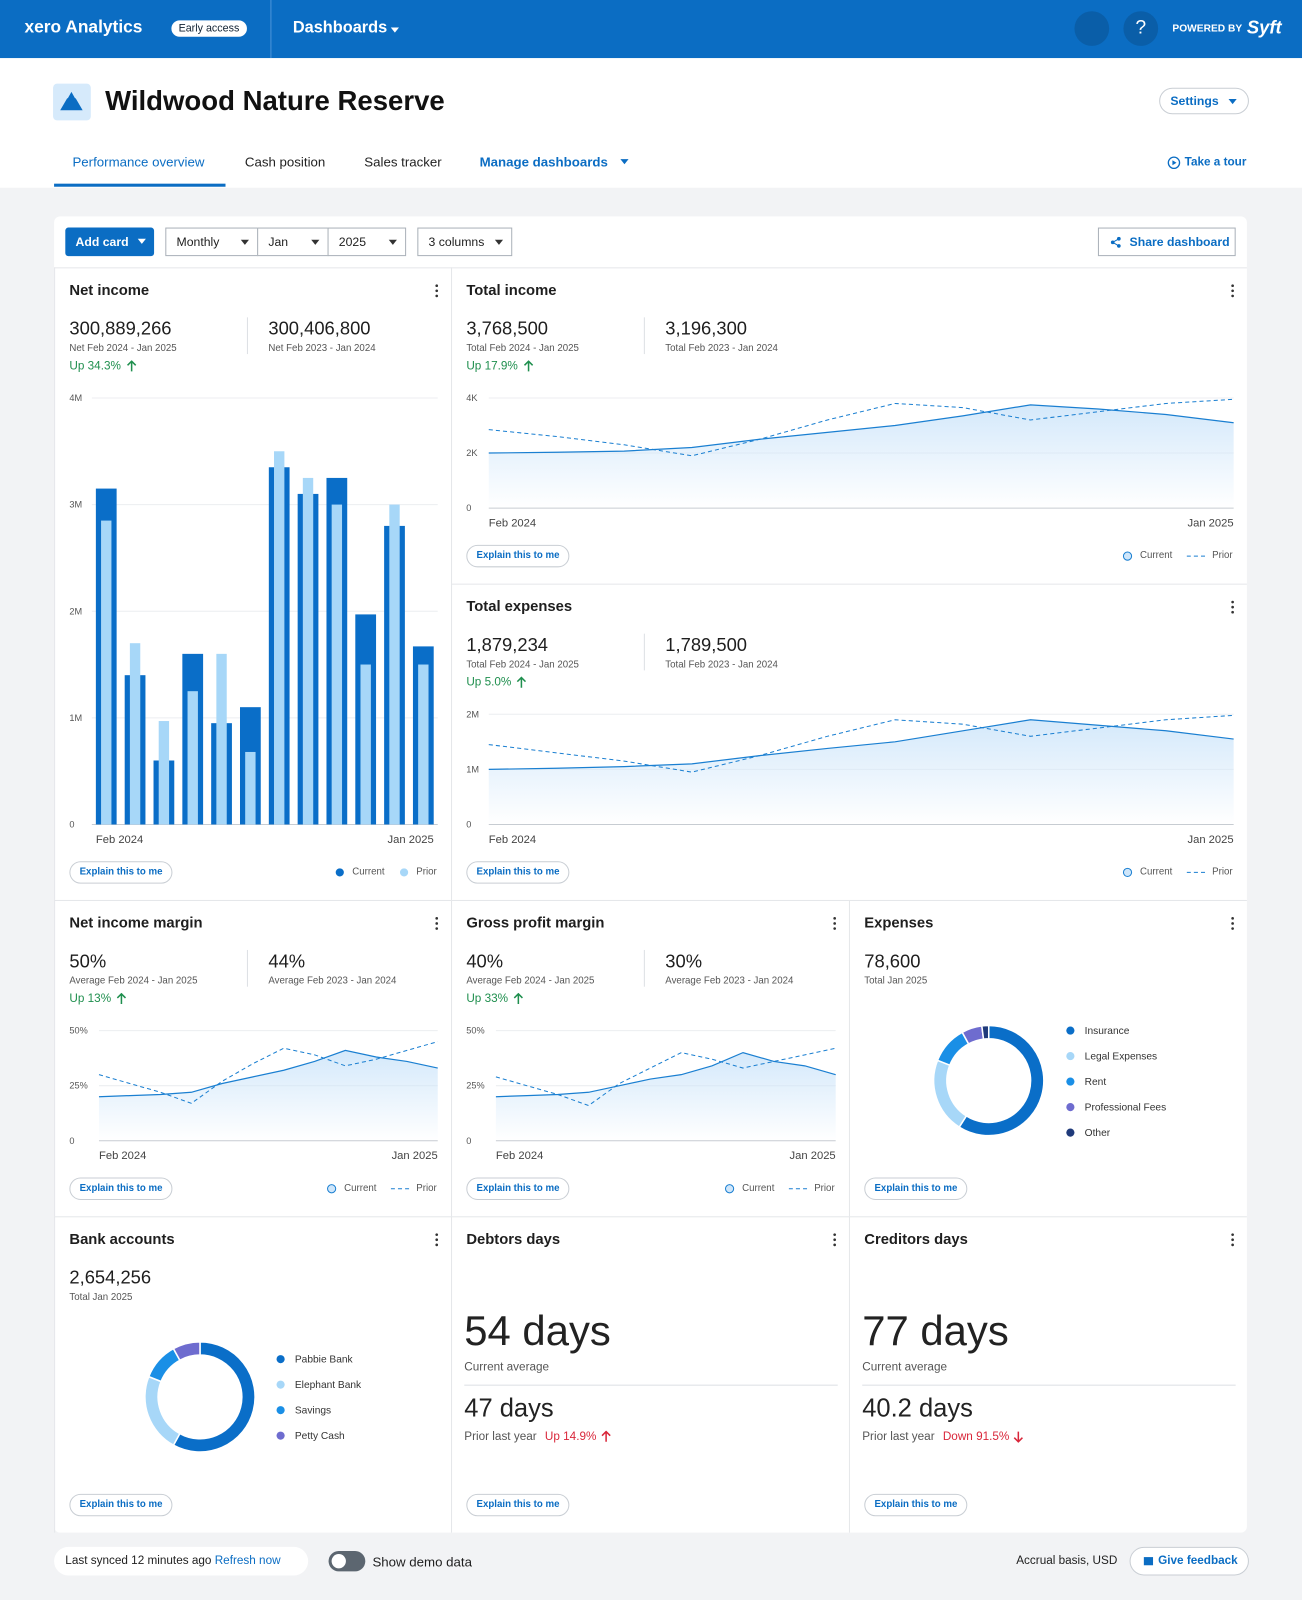 The height and width of the screenshot is (1600, 1302). Describe the element at coordinates (338, 1561) in the screenshot. I see `toggle-knob` at that location.